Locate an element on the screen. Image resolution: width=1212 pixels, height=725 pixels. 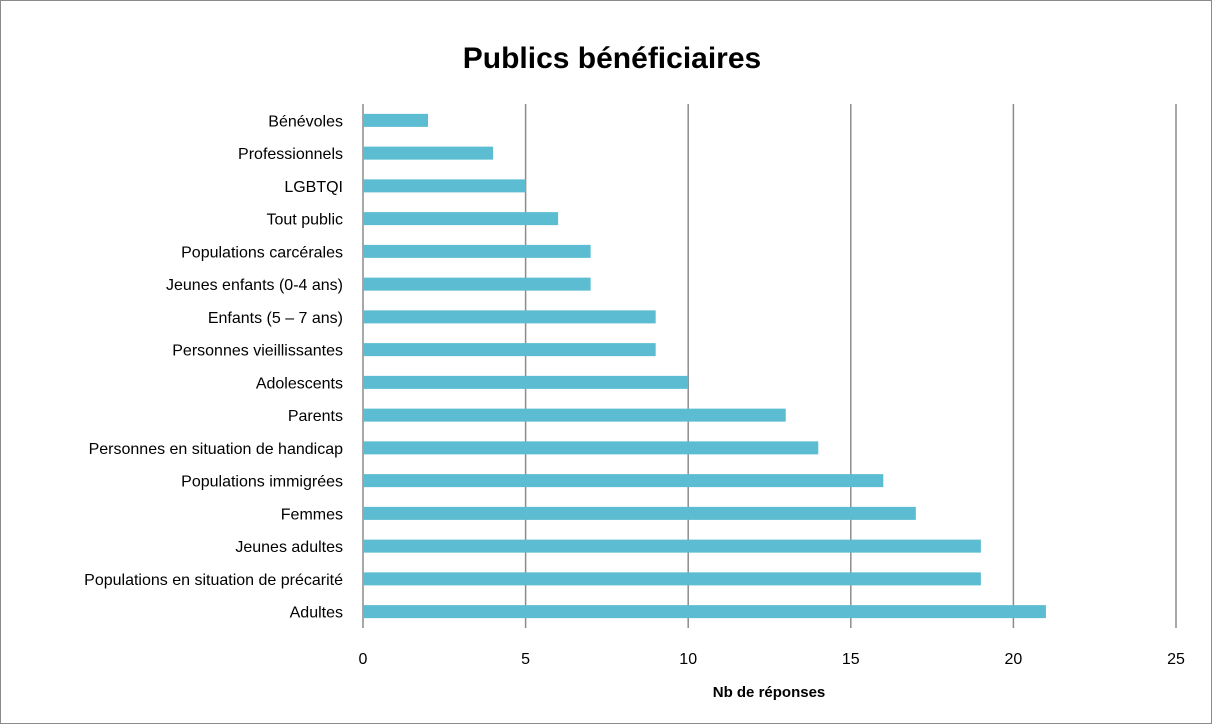
category-label: Personnes vieillissantes is located at coordinates (257, 351).